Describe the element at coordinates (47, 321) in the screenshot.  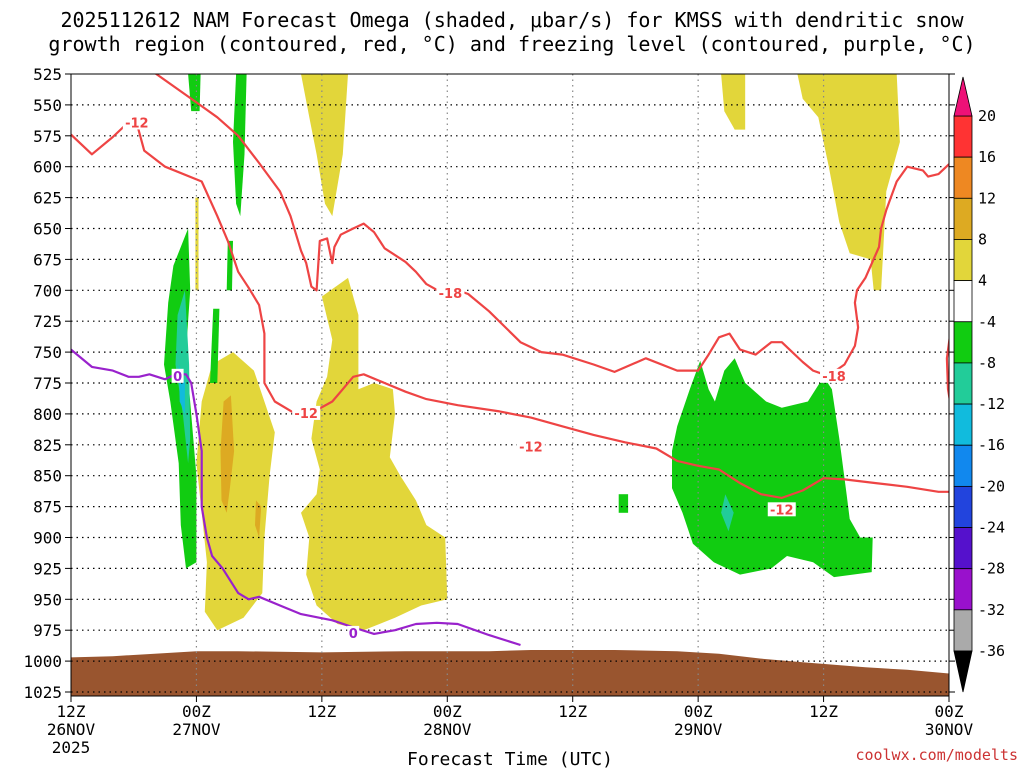
I see `y-tick-label: 725` at that location.